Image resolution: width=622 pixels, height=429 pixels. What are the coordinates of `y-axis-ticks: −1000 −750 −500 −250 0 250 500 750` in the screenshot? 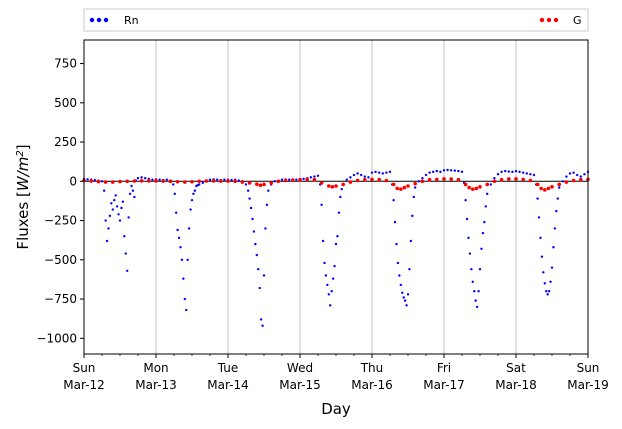 It's located at (60, 201).